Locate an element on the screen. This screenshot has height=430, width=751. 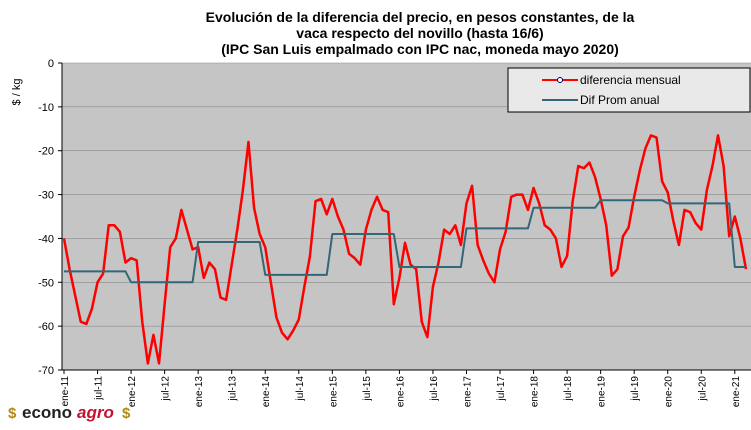
x-tick-label: jul-19 is located at coordinates (635, 389).